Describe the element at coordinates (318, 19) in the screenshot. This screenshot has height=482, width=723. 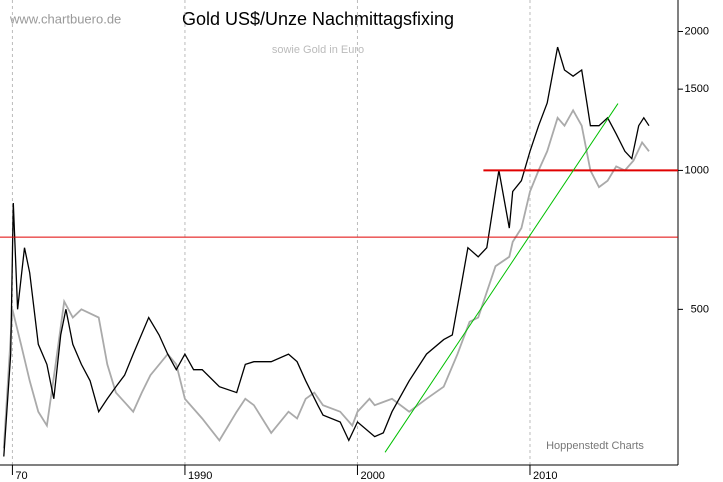
I see `chart-title: Gold US$/Unze Nachmittagsfixing` at that location.